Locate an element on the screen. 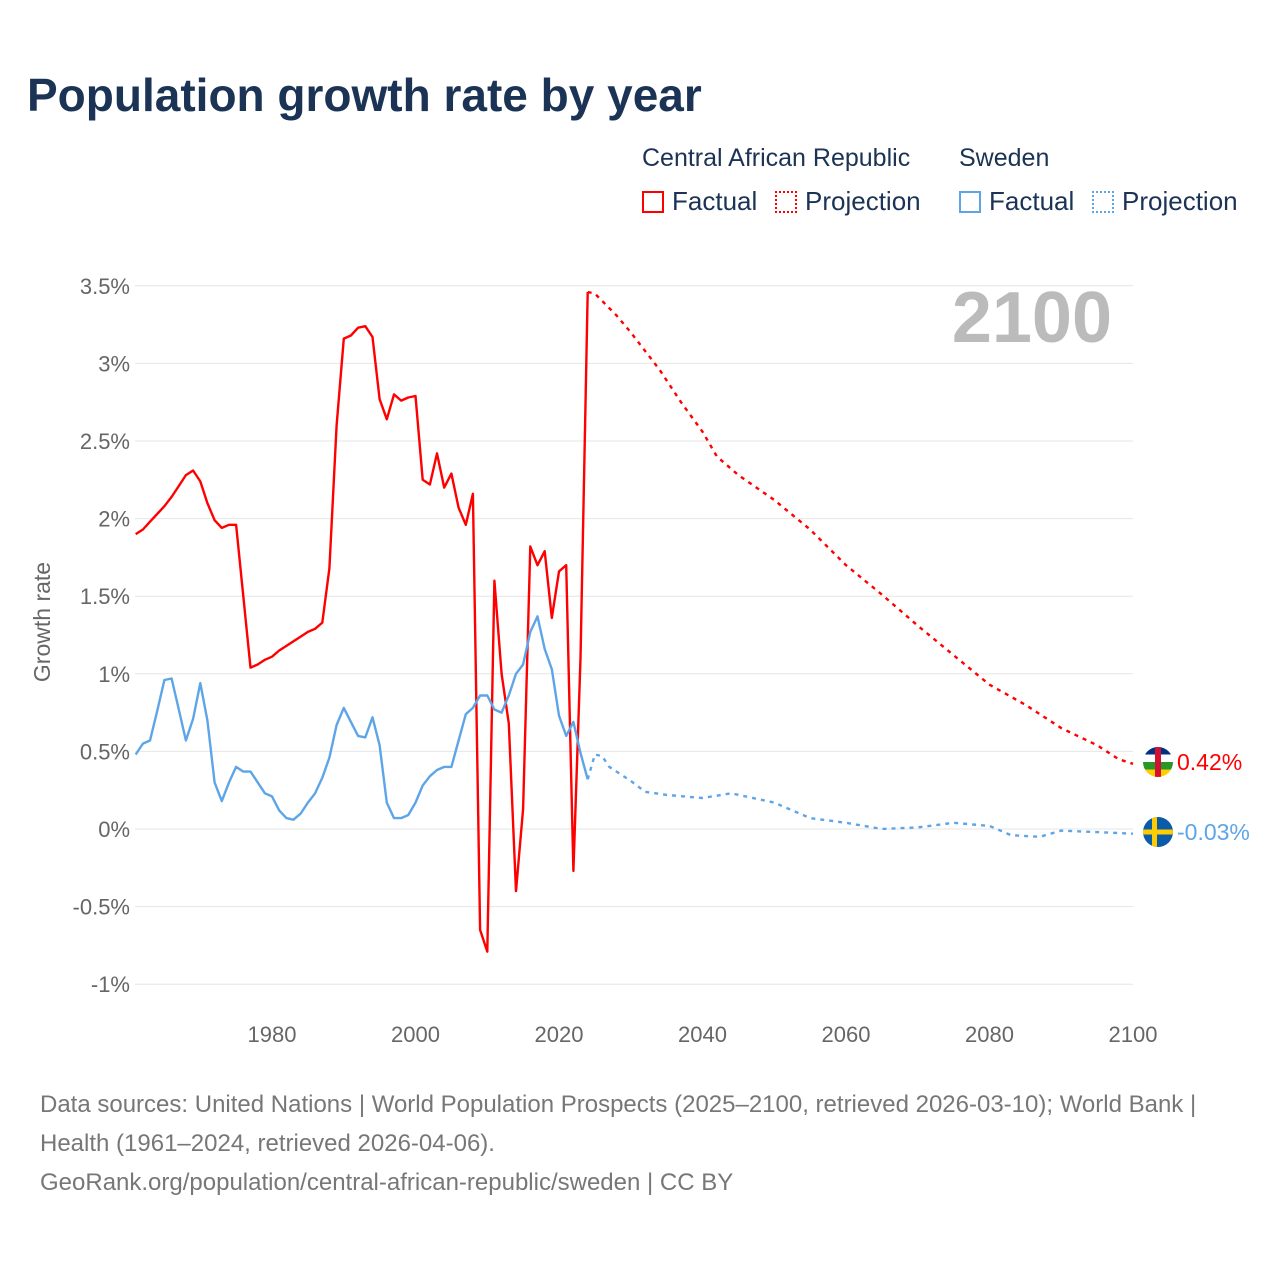 Image resolution: width=1280 pixels, height=1280 pixels. flag-band is located at coordinates (1158, 762).